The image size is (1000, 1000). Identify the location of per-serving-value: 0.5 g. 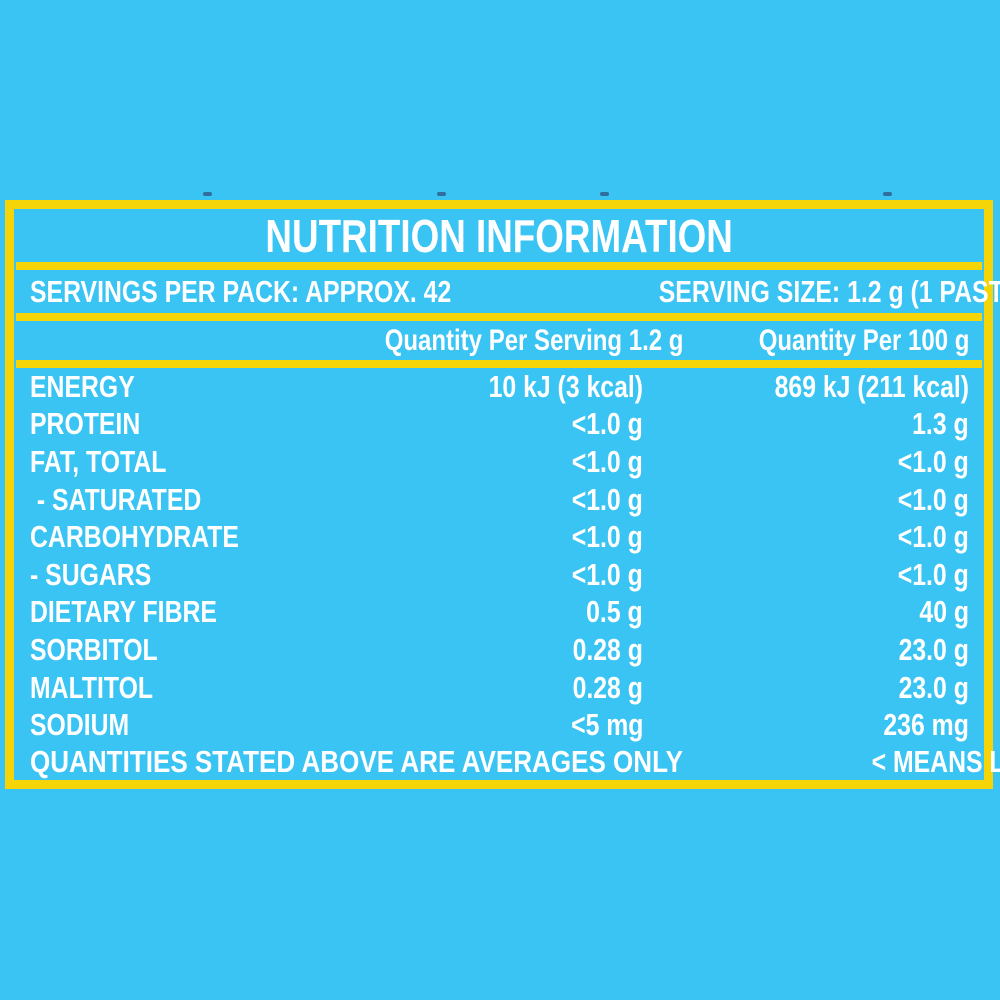
(614, 612).